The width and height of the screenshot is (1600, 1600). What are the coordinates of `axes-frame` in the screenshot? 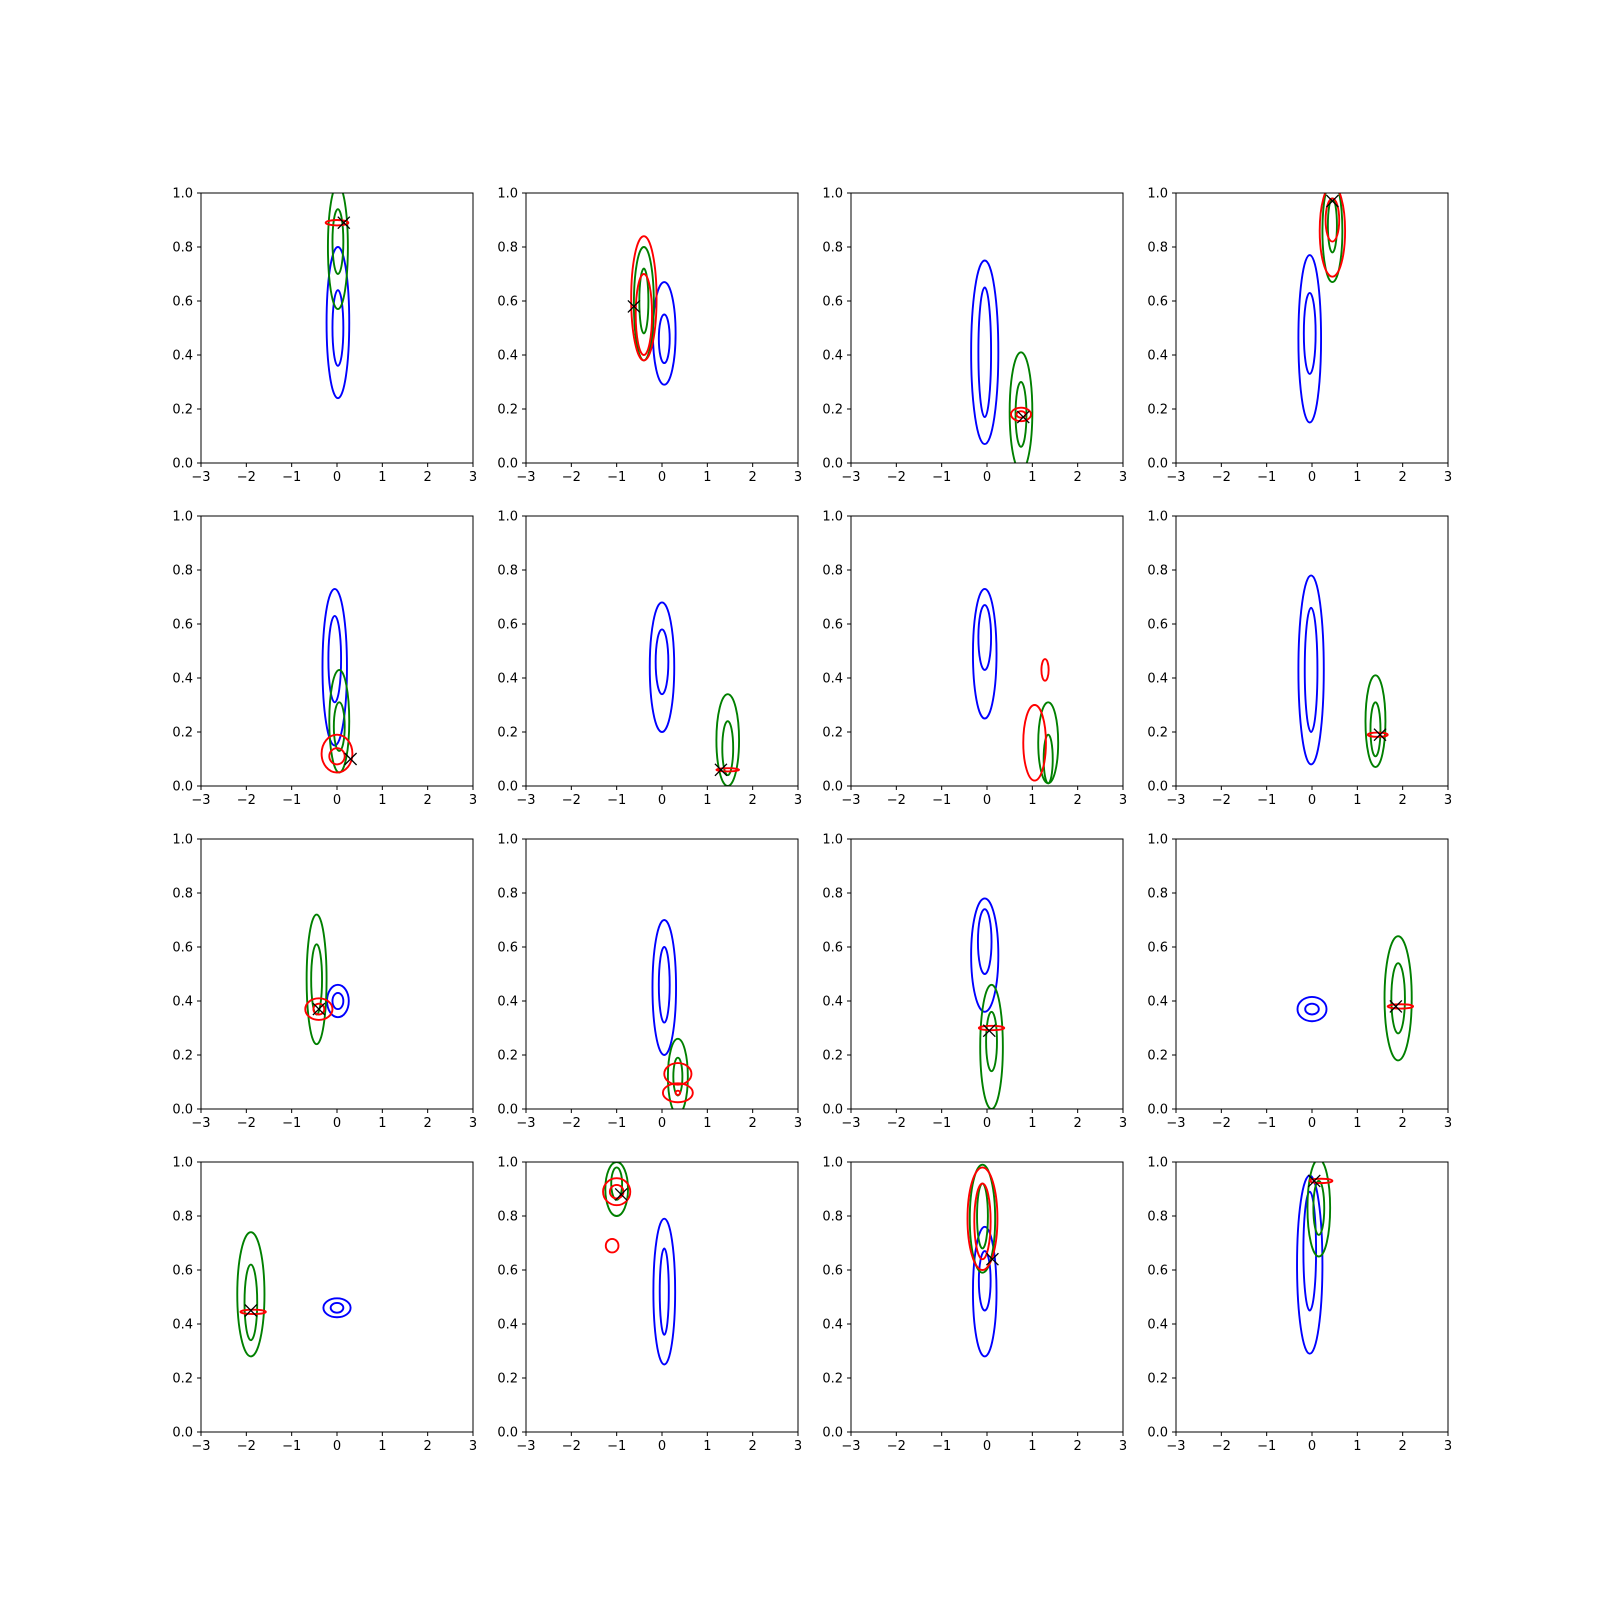 It's located at (1312, 1297).